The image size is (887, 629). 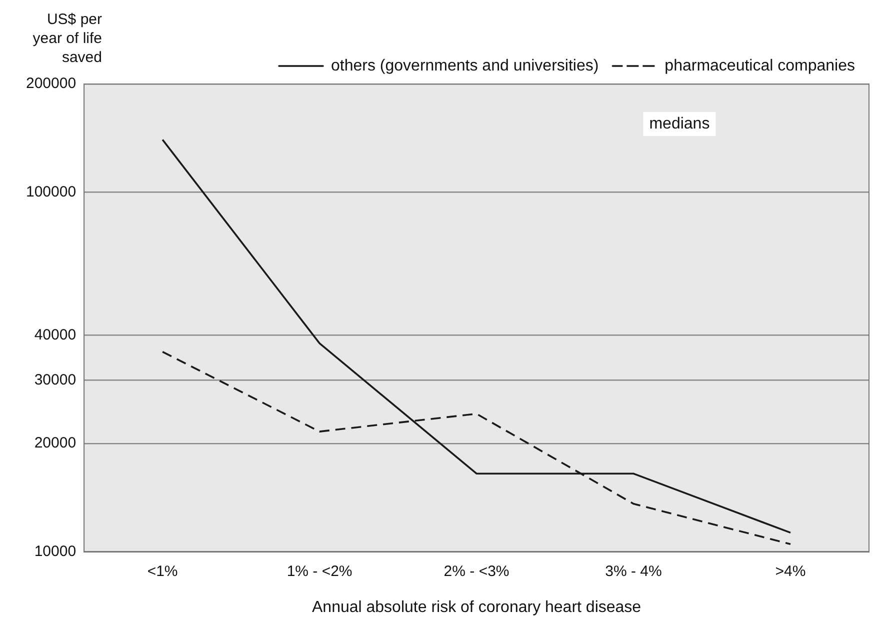 What do you see at coordinates (760, 65) in the screenshot?
I see `legend-label: pharmaceutical companies` at bounding box center [760, 65].